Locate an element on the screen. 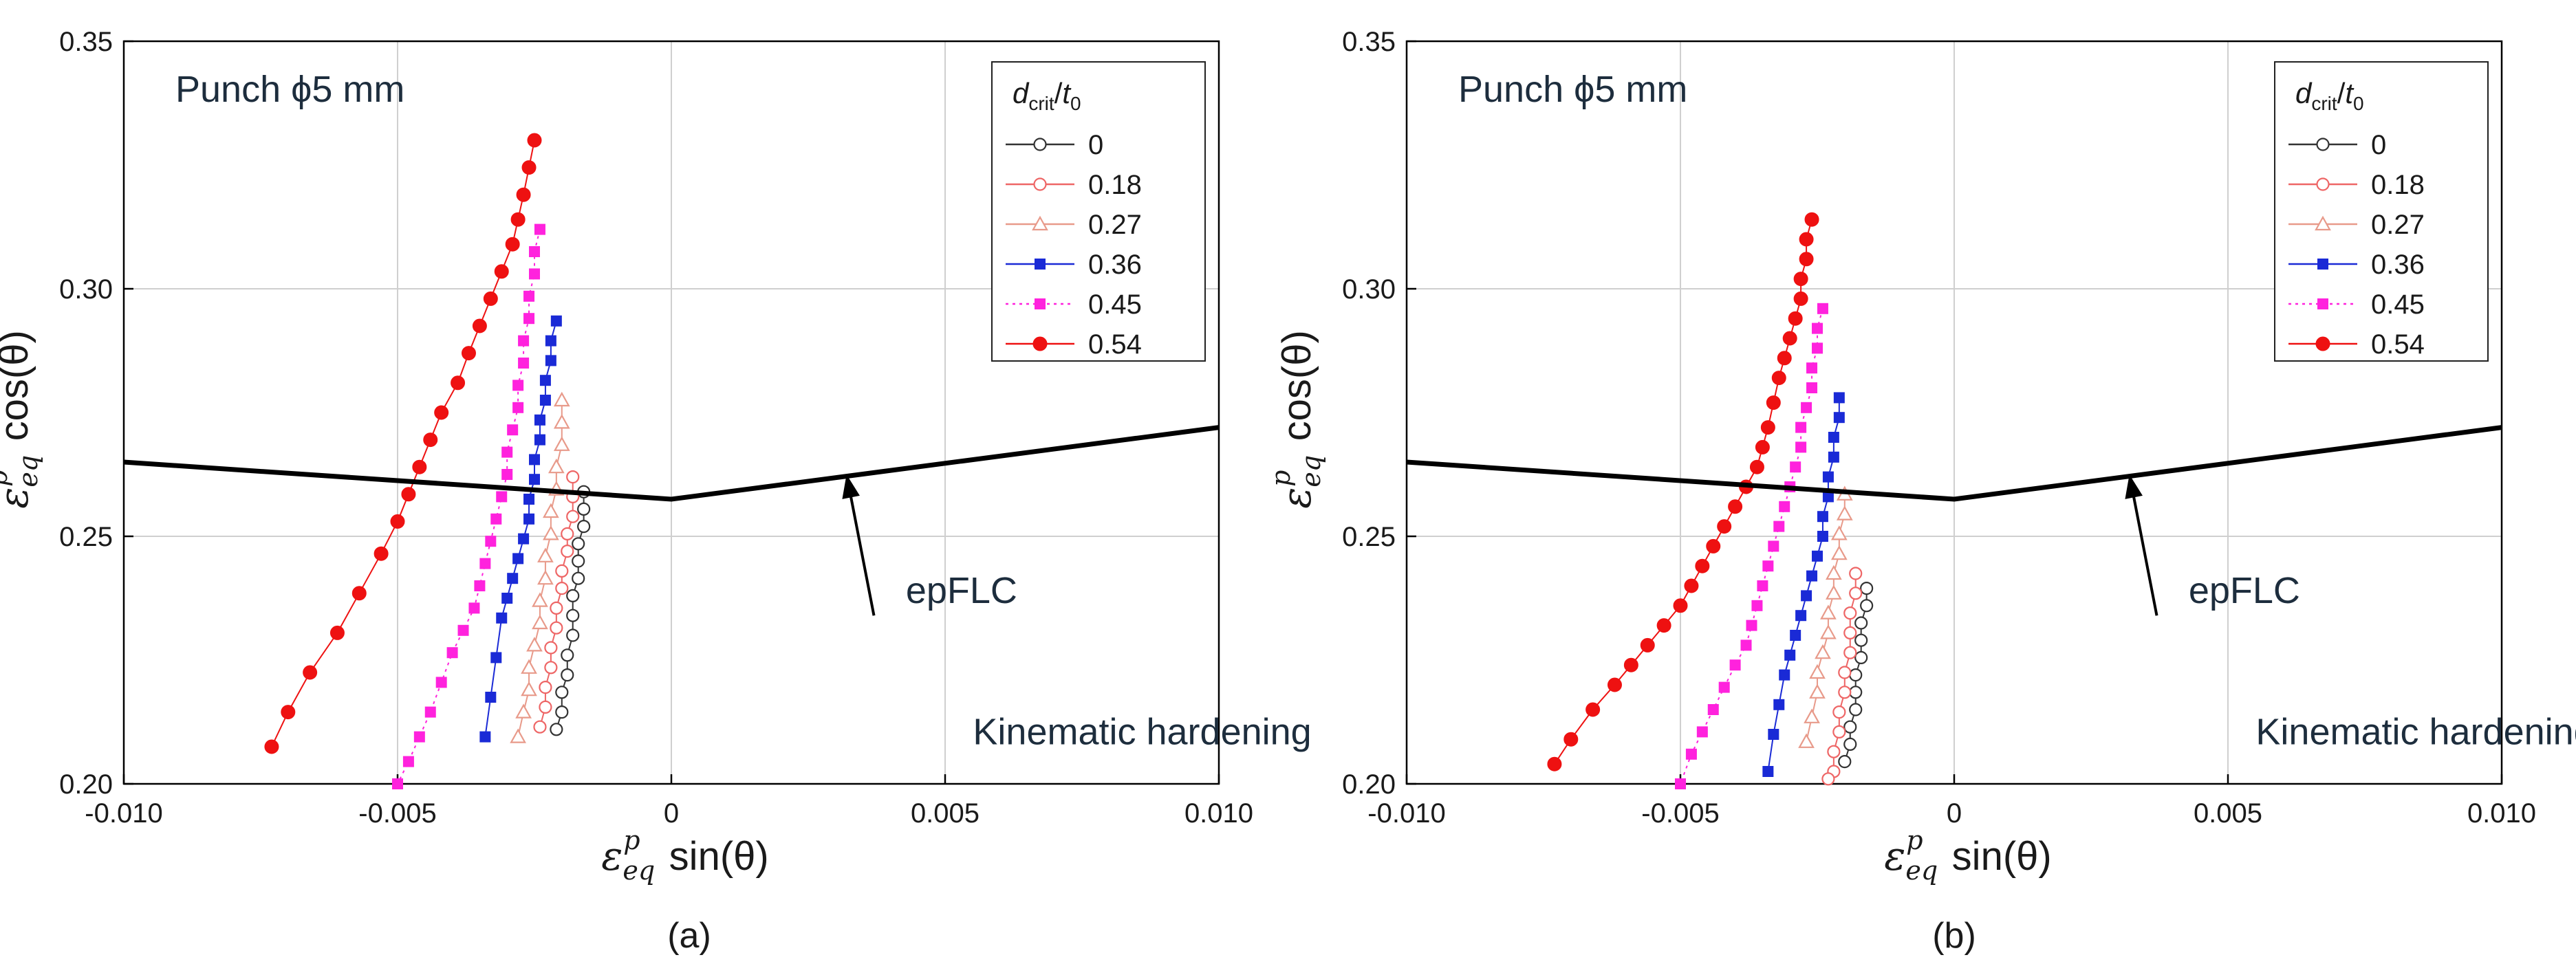 This screenshot has width=2576, height=964. legend-marker-0.45 is located at coordinates (1040, 303).